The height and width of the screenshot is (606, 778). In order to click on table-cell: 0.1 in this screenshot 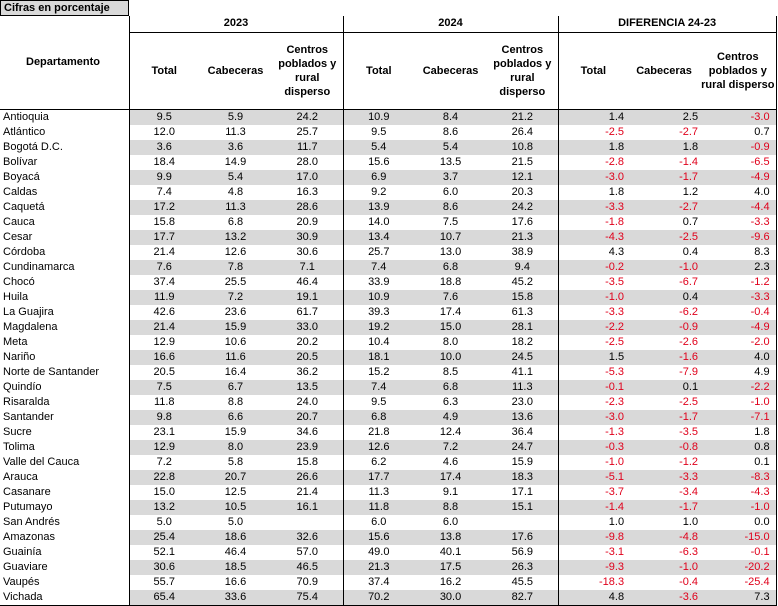, I will do `click(738, 462)`.